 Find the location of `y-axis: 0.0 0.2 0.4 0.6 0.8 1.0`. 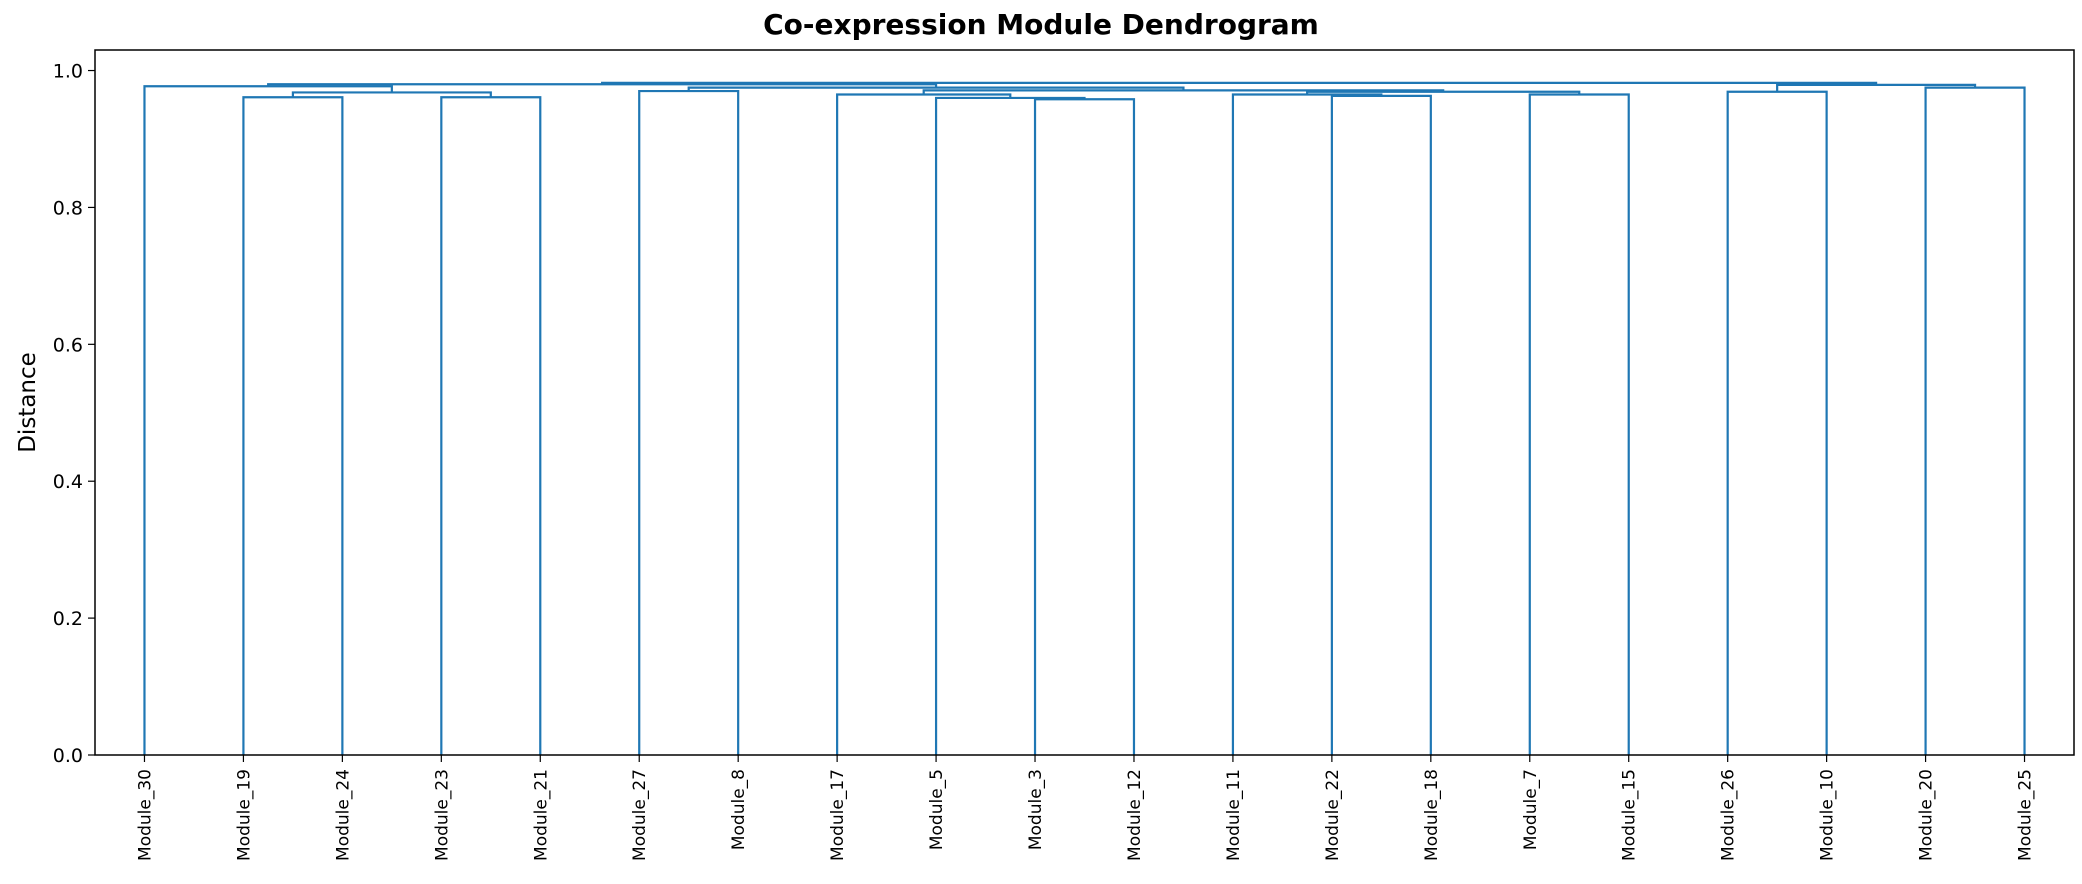

y-axis: 0.0 0.2 0.4 0.6 0.8 1.0 is located at coordinates (74, 414).